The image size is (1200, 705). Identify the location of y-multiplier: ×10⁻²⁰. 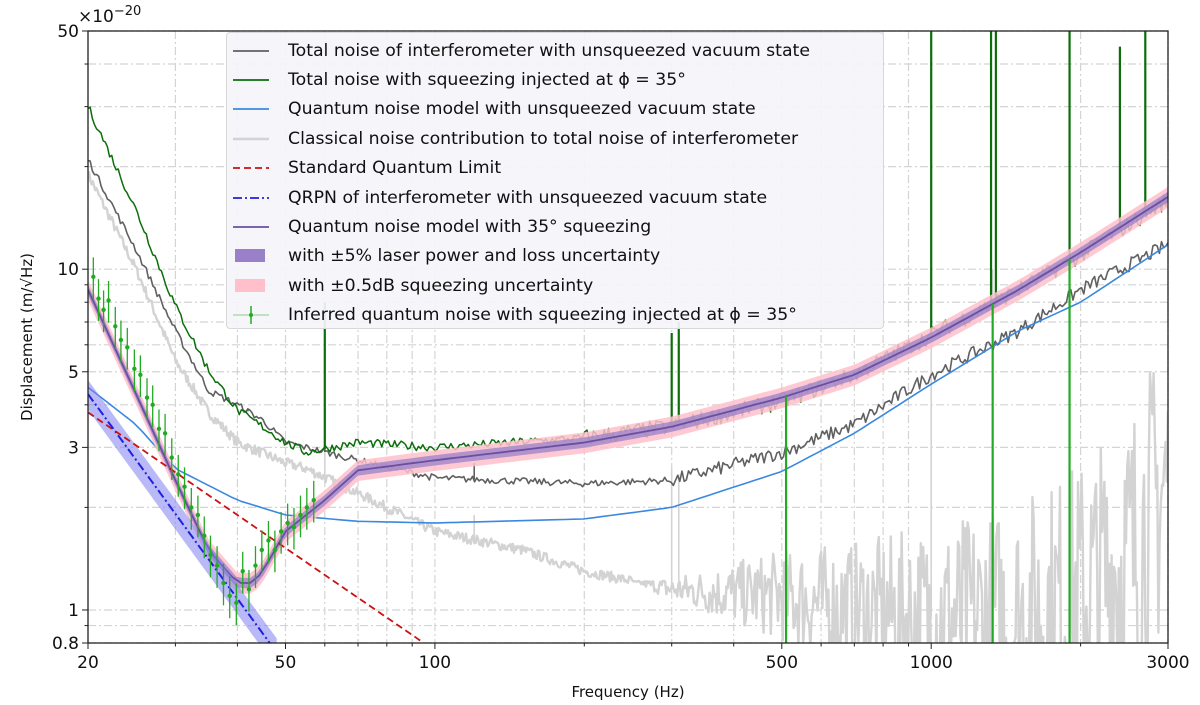
(109, 15).